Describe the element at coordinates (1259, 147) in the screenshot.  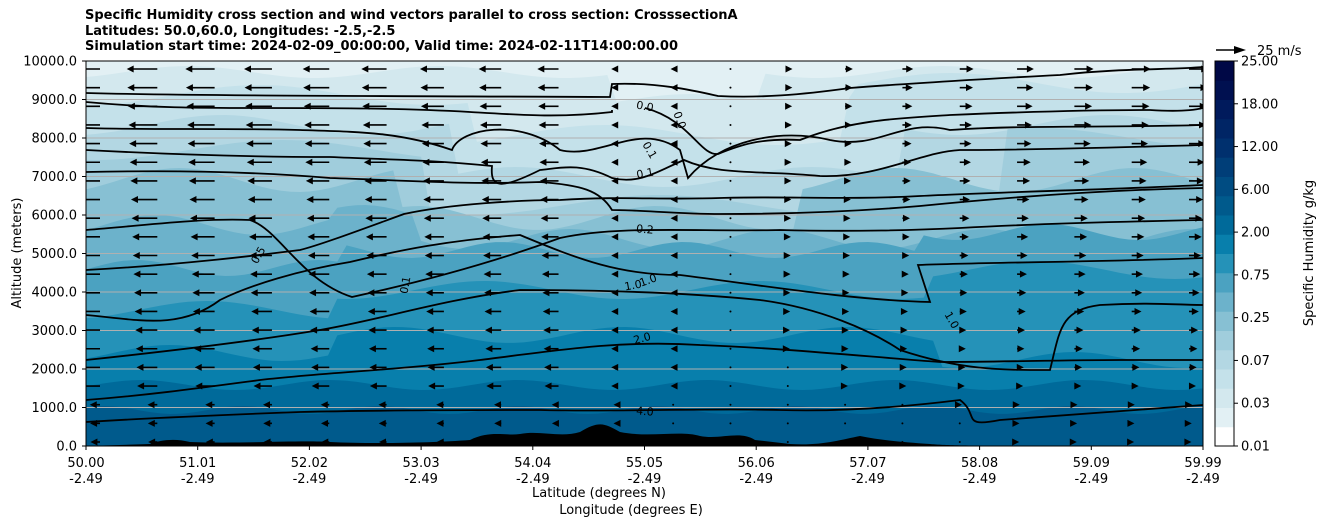
I see `colorbar-tick-label: 12.00` at that location.